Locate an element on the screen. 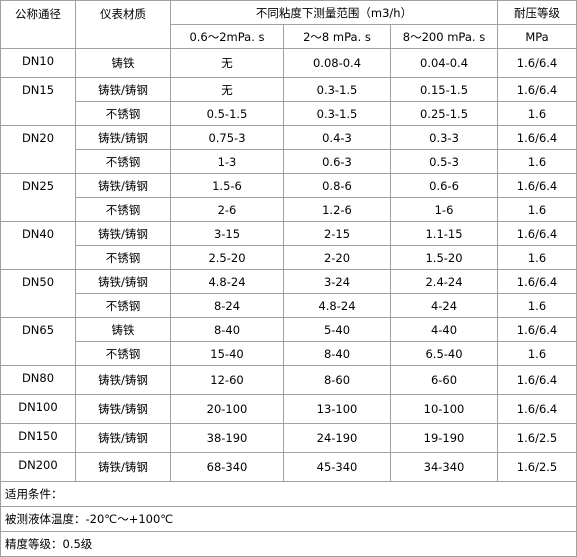 This screenshot has width=577, height=557. size-cell: DN25 is located at coordinates (38, 197).